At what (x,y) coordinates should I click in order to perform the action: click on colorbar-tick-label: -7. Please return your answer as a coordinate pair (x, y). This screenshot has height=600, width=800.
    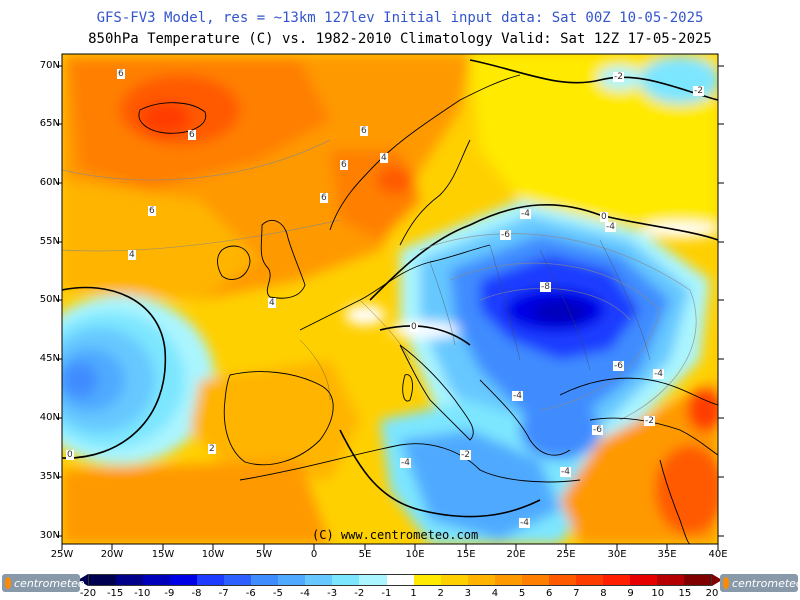
    Looking at the image, I should click on (223, 593).